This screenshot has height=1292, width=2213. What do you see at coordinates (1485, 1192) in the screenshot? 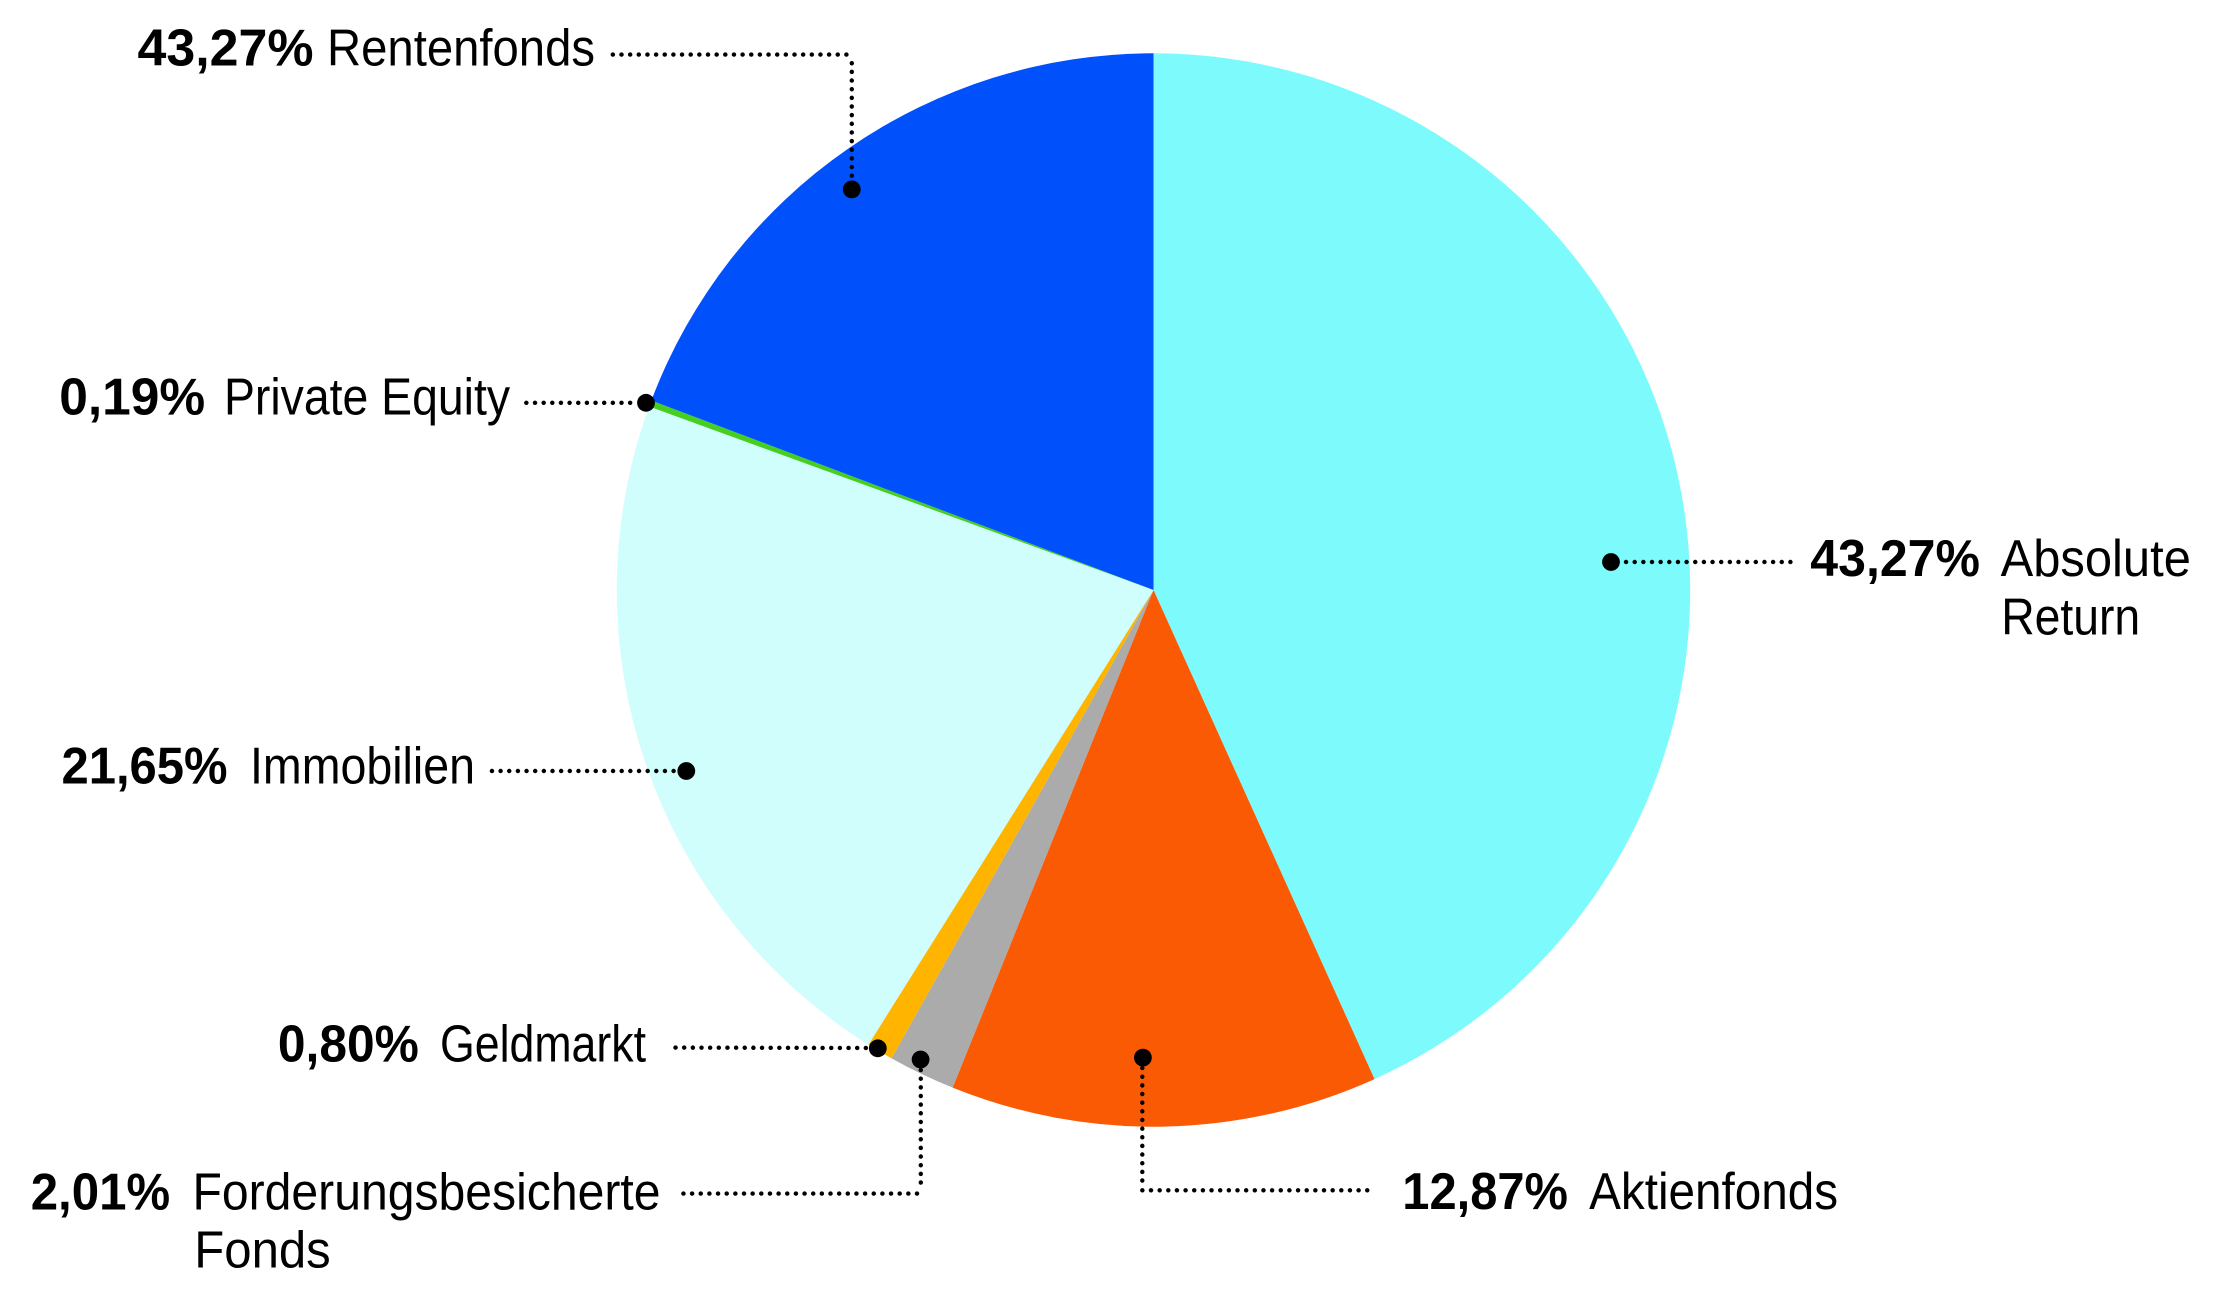
I see `svg-text: 12,87%` at bounding box center [1485, 1192].